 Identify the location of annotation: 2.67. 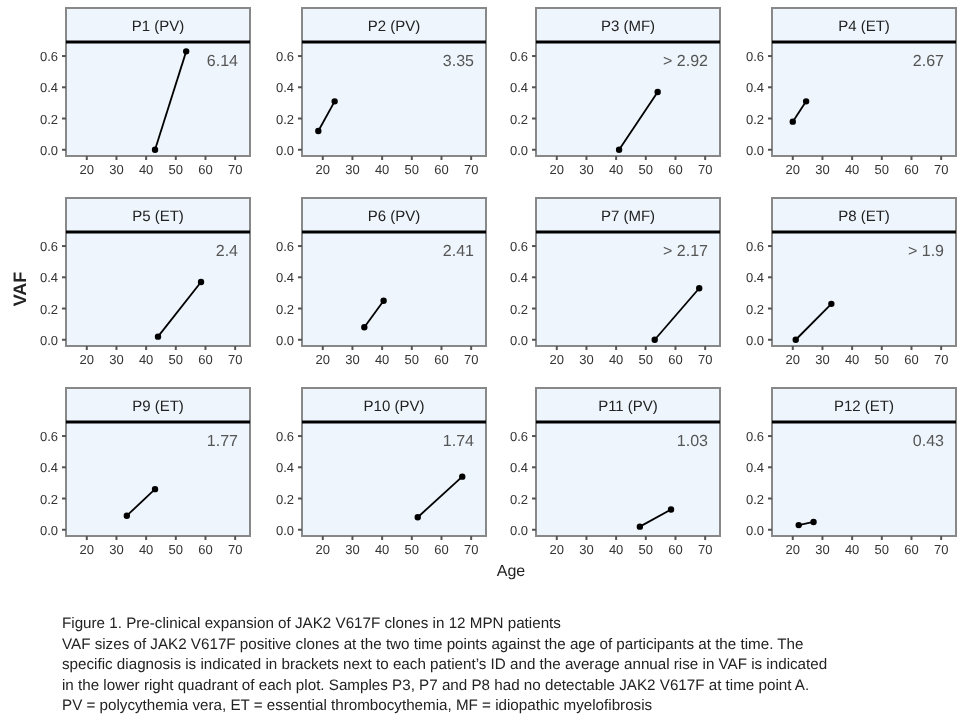
(929, 61).